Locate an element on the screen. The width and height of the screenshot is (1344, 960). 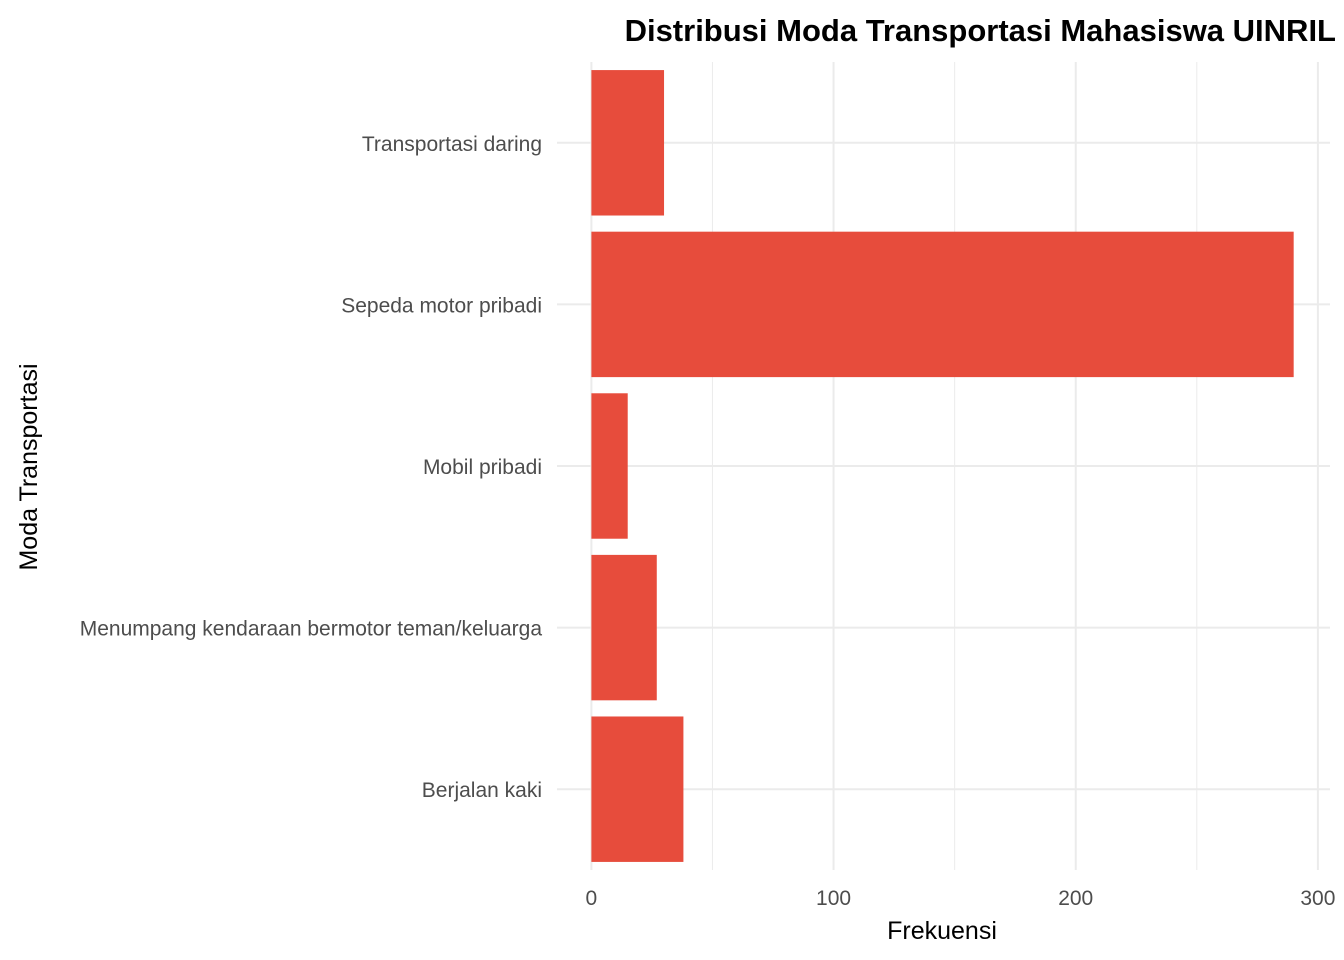
y-axis-title: Moda Transportasi is located at coordinates (29, 466).